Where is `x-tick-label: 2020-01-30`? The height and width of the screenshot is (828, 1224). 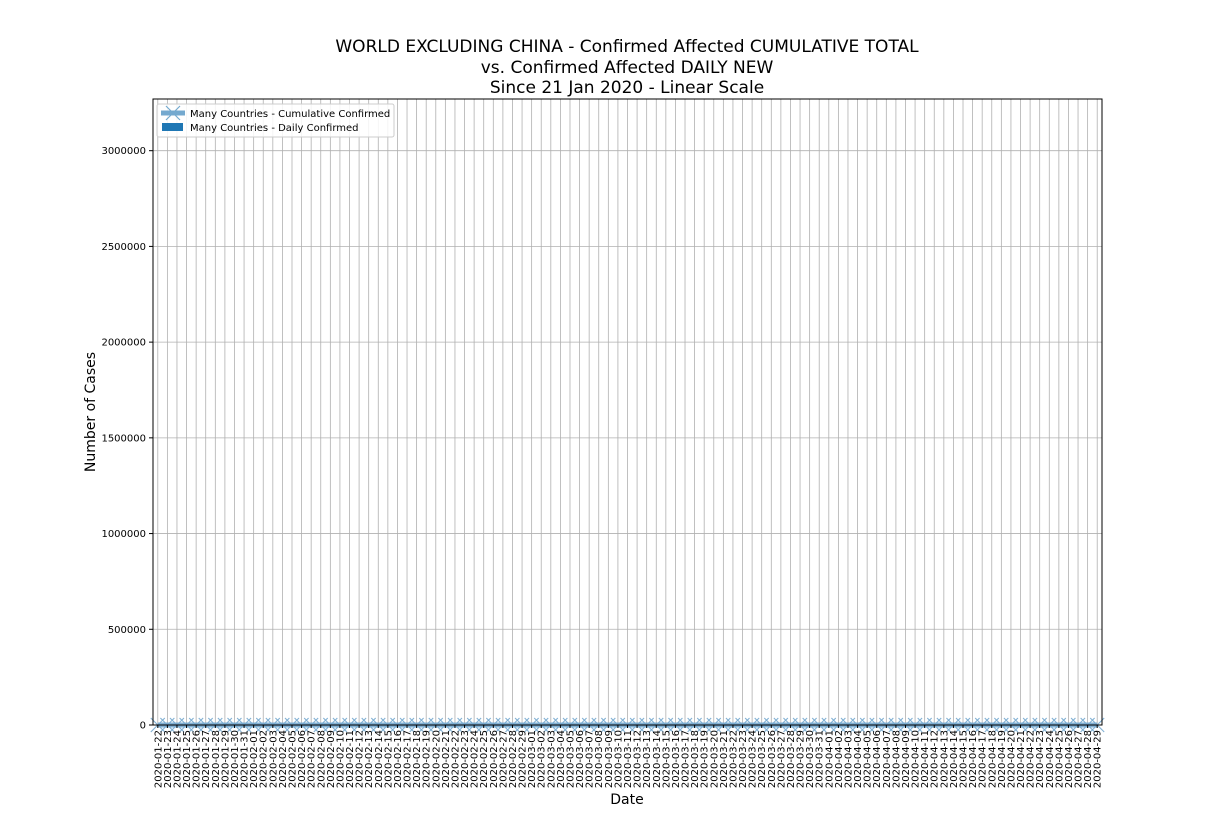
x-tick-label: 2020-01-30 is located at coordinates (235, 759).